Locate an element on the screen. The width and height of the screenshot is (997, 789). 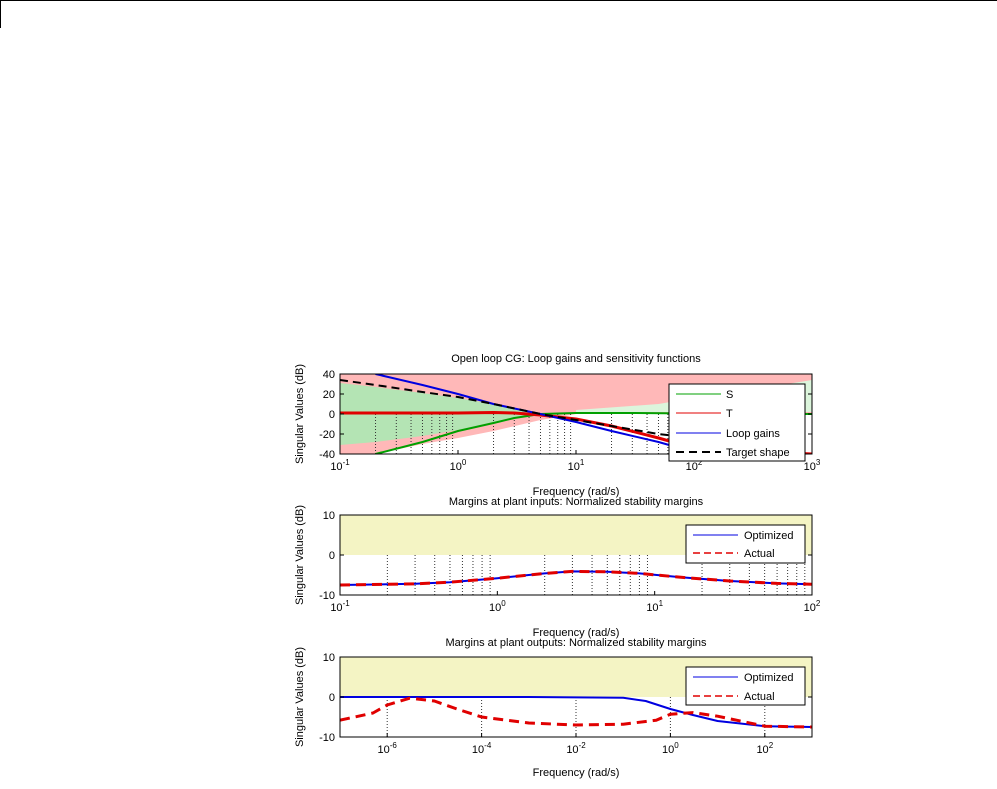
plot-3-xtick-label-2: 10⁻² is located at coordinates (576, 748).